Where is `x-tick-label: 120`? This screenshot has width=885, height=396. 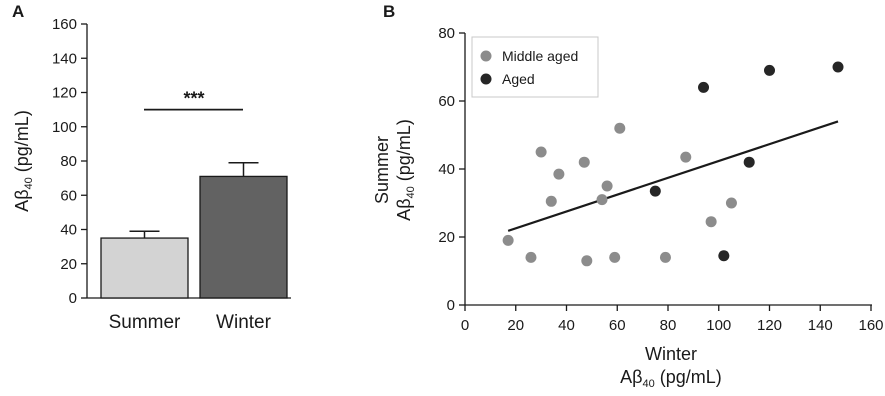
x-tick-label: 120 is located at coordinates (769, 325).